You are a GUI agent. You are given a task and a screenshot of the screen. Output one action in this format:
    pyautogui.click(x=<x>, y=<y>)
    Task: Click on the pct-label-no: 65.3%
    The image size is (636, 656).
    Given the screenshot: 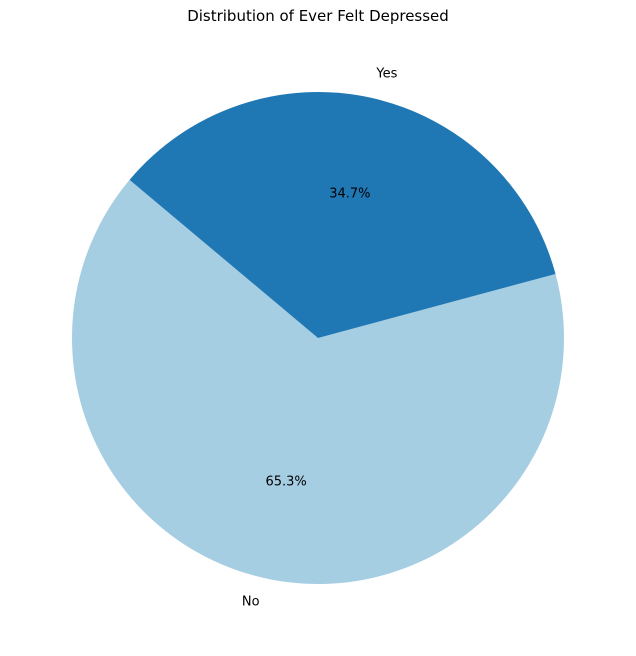 What is the action you would take?
    pyautogui.click(x=285, y=482)
    